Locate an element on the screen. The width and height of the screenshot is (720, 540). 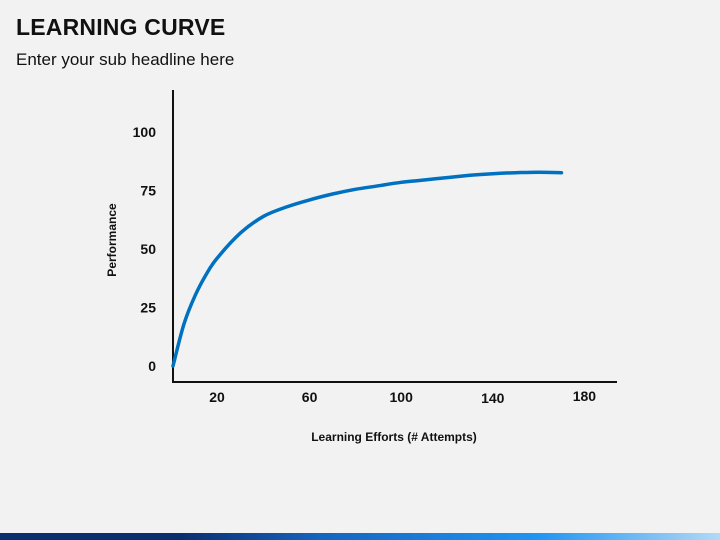
y-tick-label: 50 is located at coordinates (148, 249).